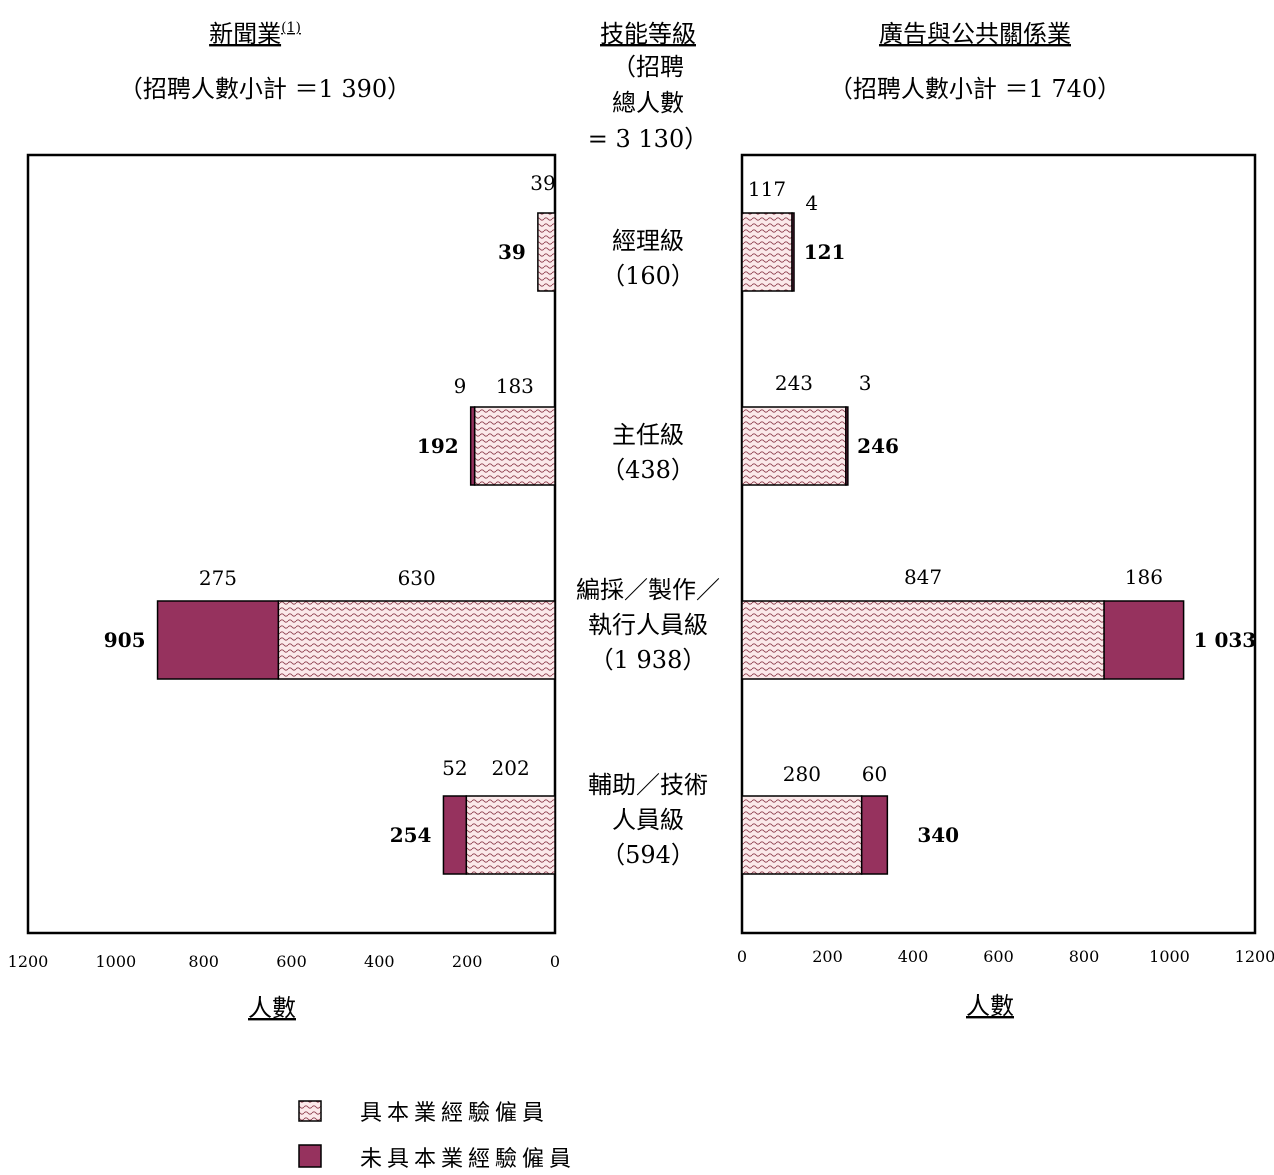 Image resolution: width=1274 pixels, height=1175 pixels. Describe the element at coordinates (742, 956) in the screenshot. I see `right-tick-label: 0` at that location.